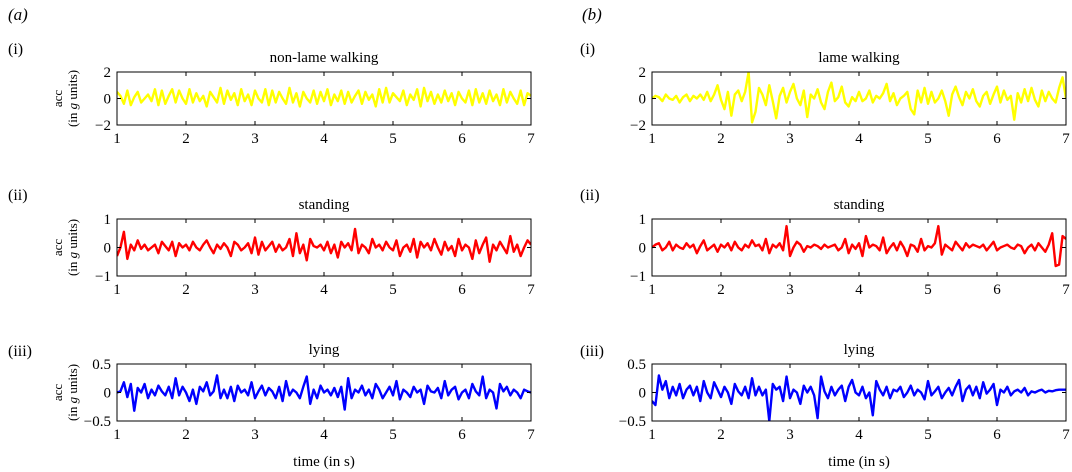 The height and width of the screenshot is (472, 1072). I want to click on x-axis-labels: time (in s) time (in s), so click(591, 462).